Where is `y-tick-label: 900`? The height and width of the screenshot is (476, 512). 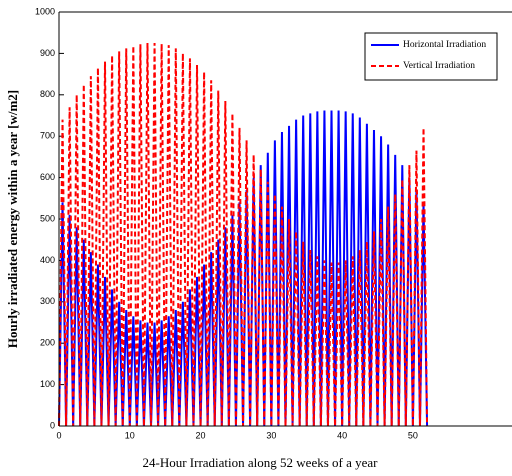
y-tick-label: 900 is located at coordinates (47, 53).